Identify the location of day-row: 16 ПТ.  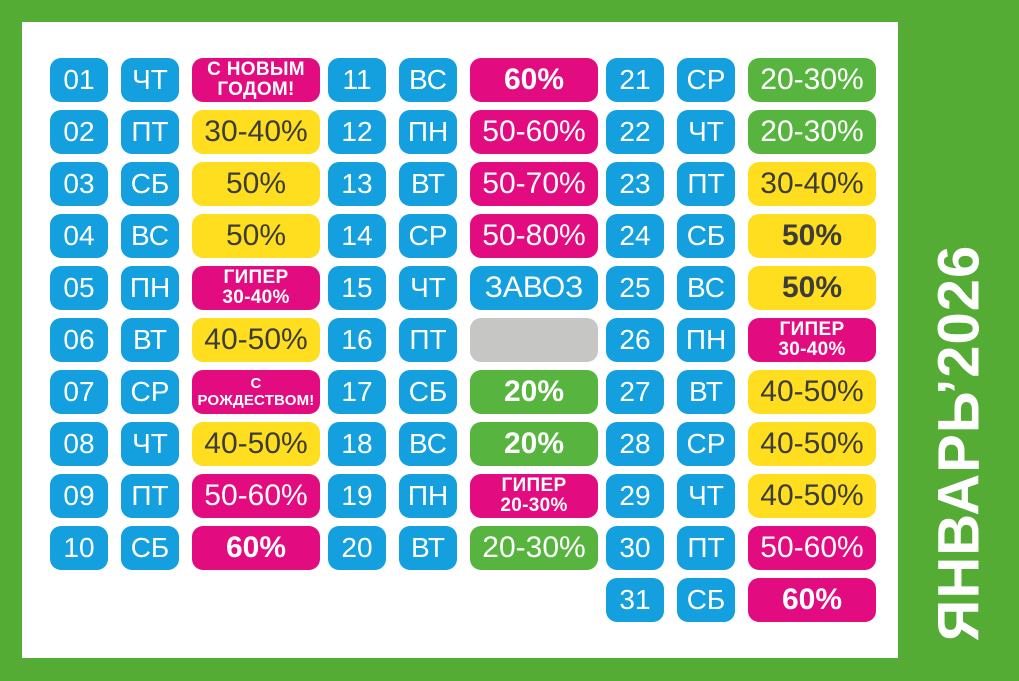
(463, 340).